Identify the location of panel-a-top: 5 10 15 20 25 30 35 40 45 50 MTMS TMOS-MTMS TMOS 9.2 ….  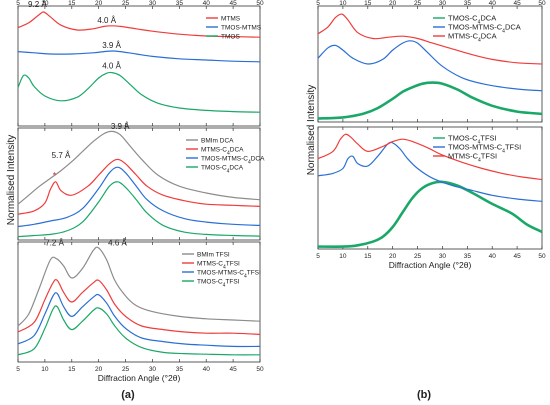
(140, 63).